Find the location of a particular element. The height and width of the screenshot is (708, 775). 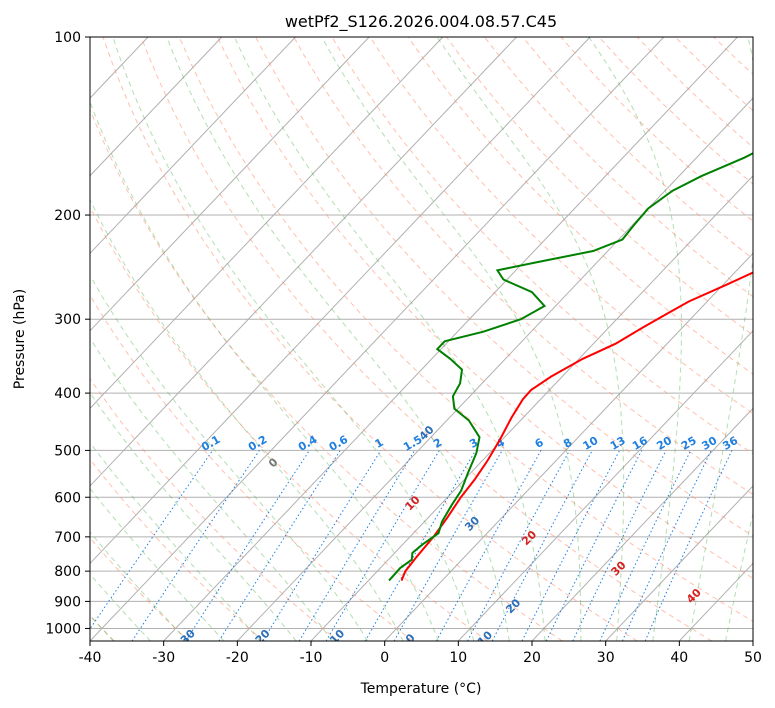

x-tick-label: 30 is located at coordinates (606, 658).